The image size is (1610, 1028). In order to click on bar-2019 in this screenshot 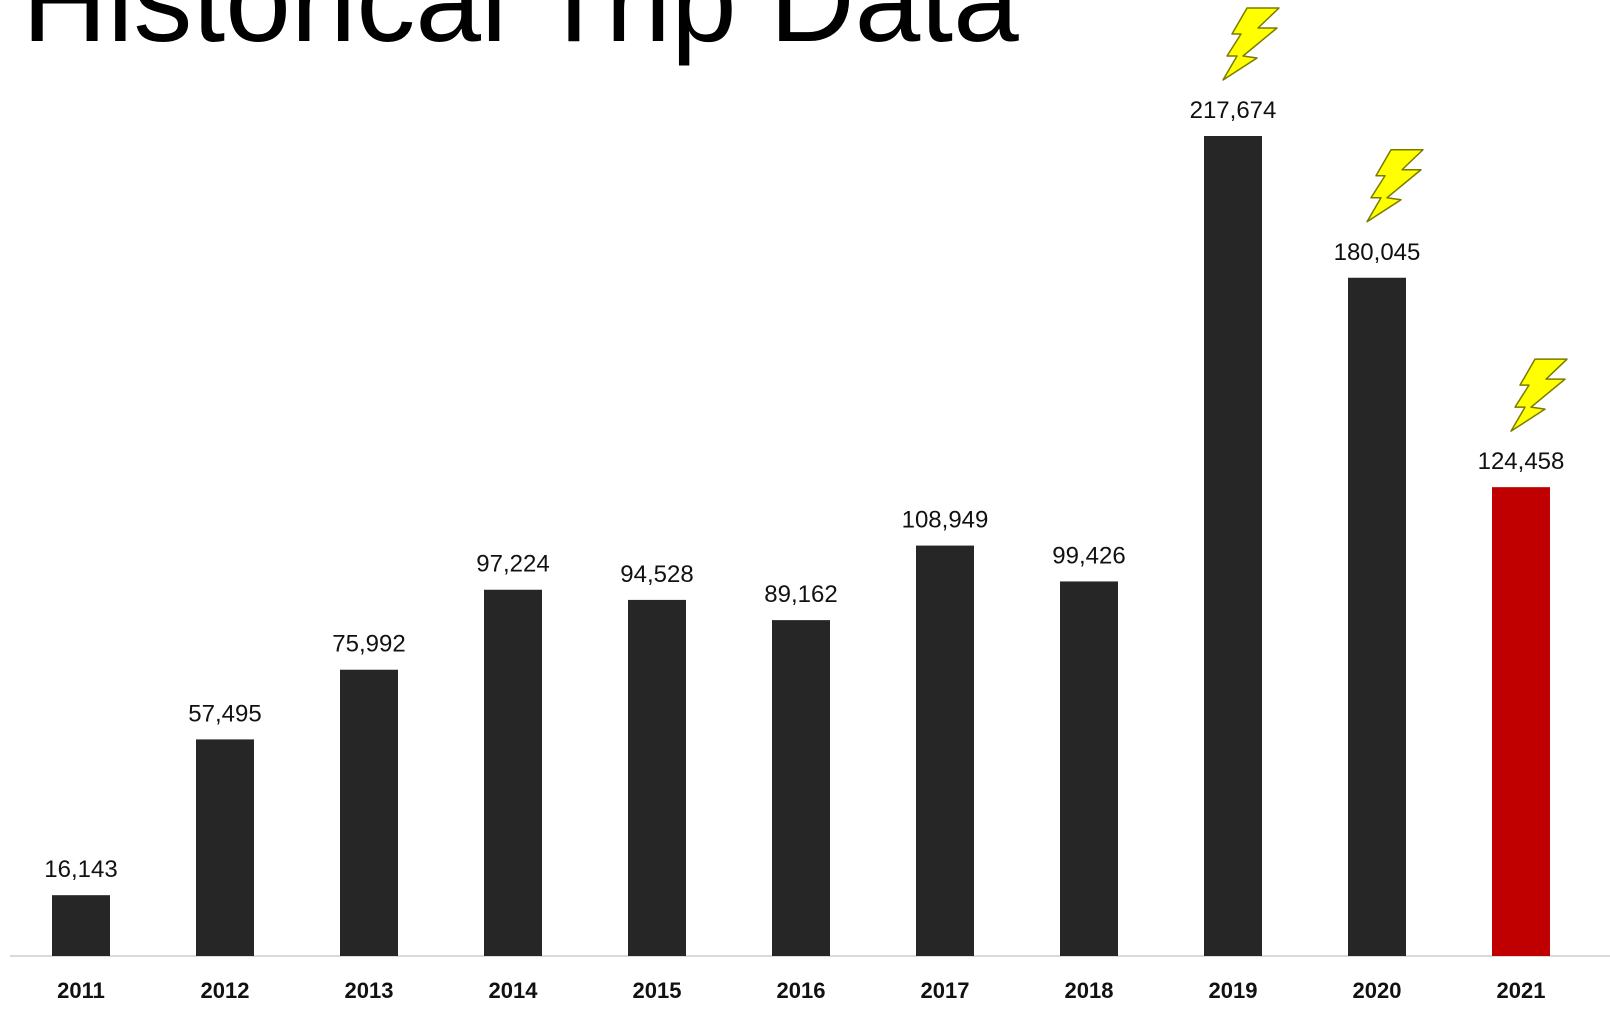, I will do `click(1233, 546)`.